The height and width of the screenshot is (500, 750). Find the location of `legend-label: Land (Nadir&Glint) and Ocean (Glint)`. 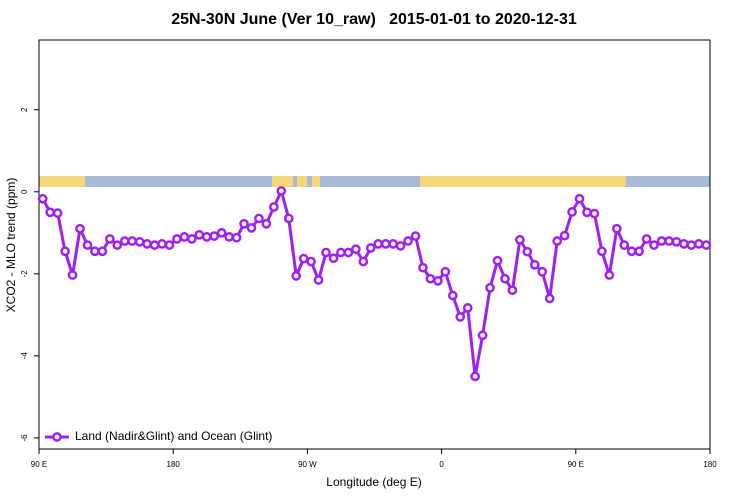

legend-label: Land (Nadir&Glint) and Ocean (Glint) is located at coordinates (173, 436).